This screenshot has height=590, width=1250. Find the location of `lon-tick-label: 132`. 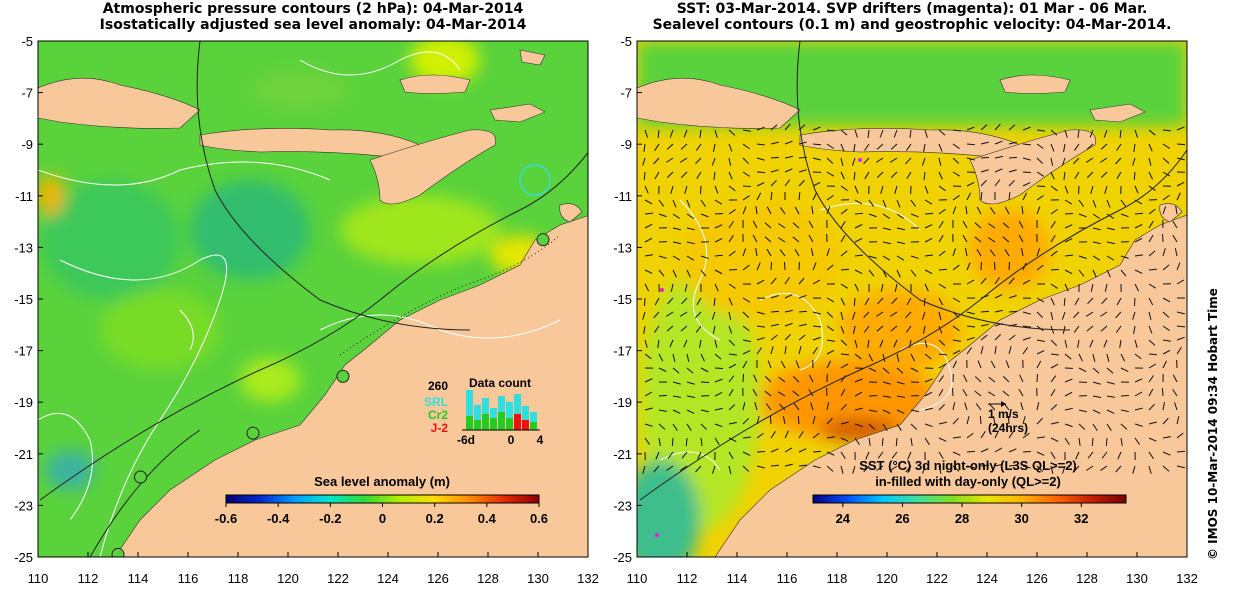

lon-tick-label: 132 is located at coordinates (1187, 578).